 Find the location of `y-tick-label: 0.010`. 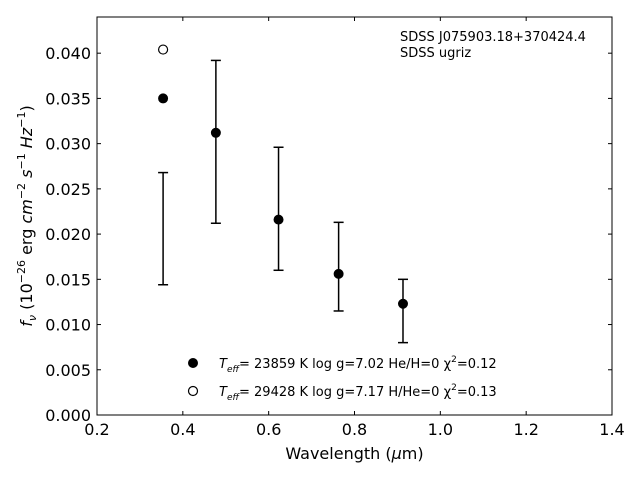

y-tick-label: 0.010 is located at coordinates (68, 325).